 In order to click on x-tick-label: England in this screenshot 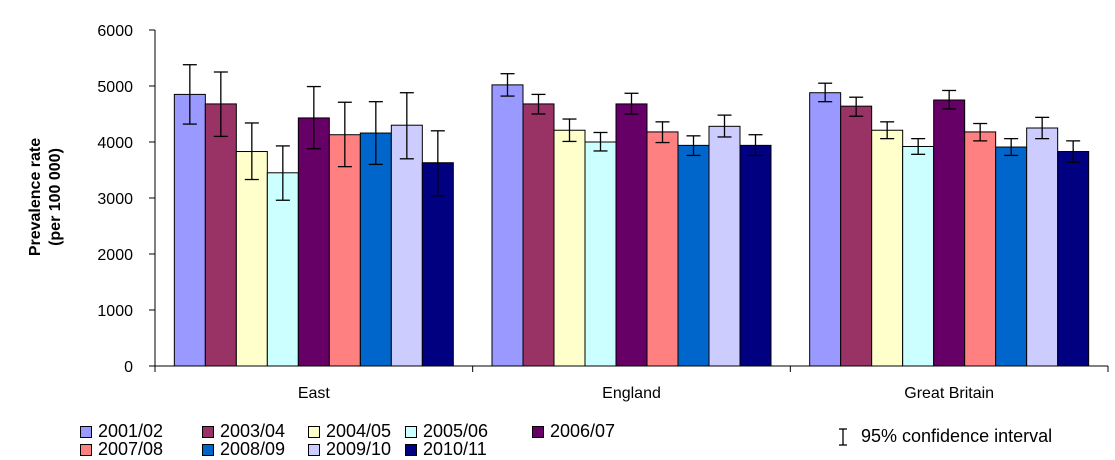, I will do `click(631, 393)`.